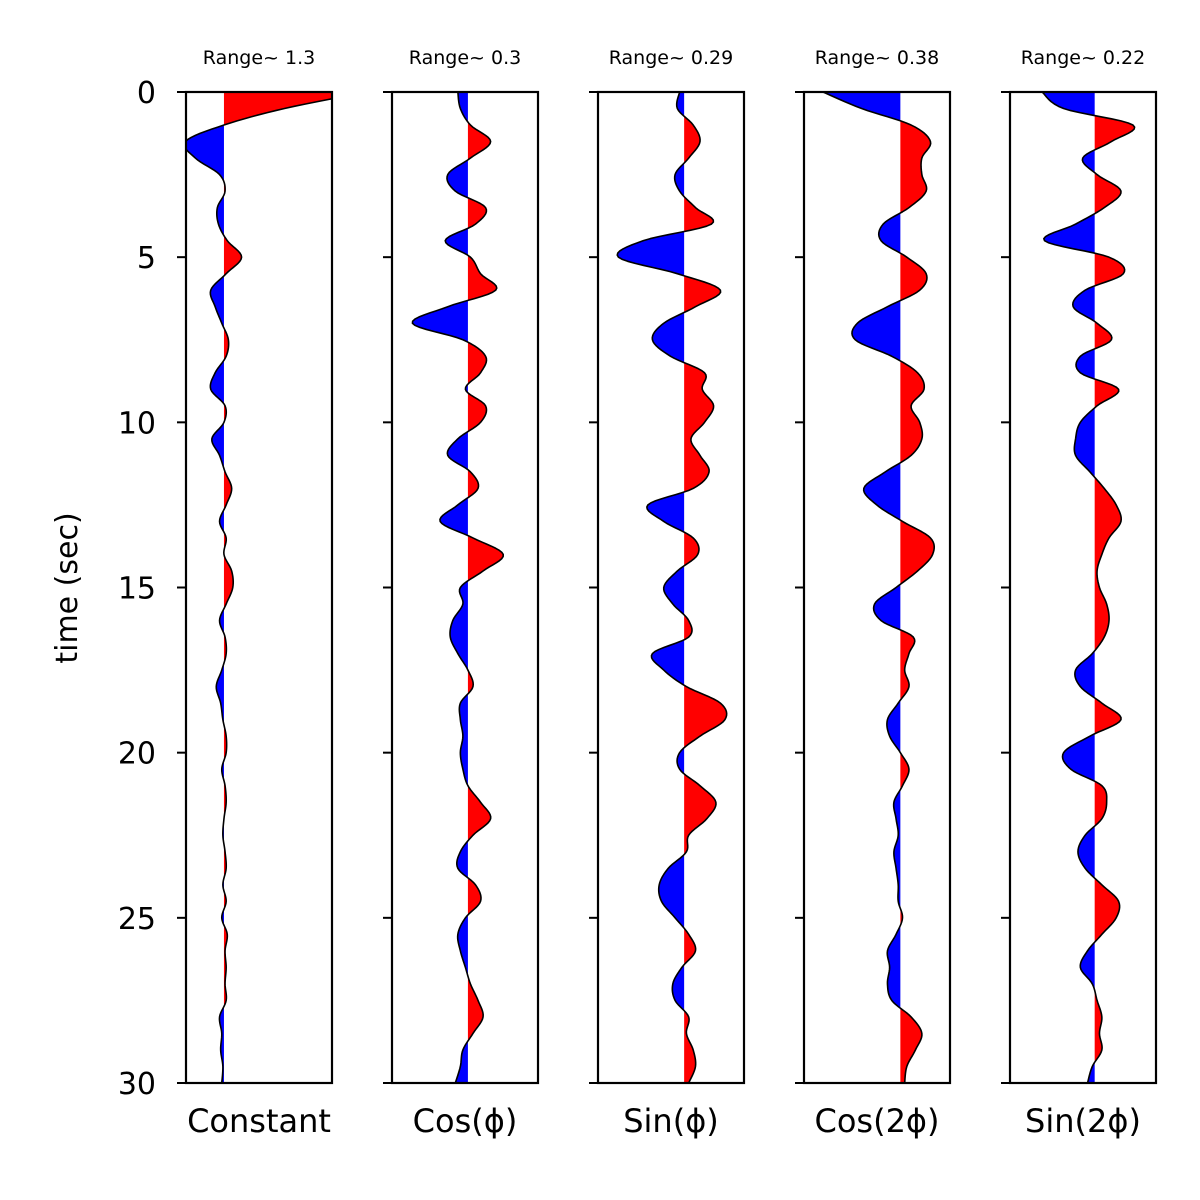  I want to click on panel-5: Range~ 0.22 Sin(2ϕ), so click(1079, 593).